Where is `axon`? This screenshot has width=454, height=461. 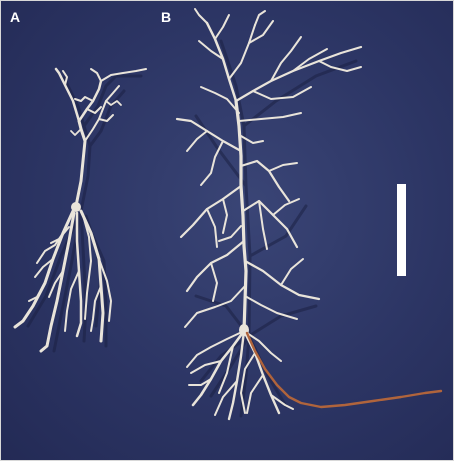
axon is located at coordinates (344, 370).